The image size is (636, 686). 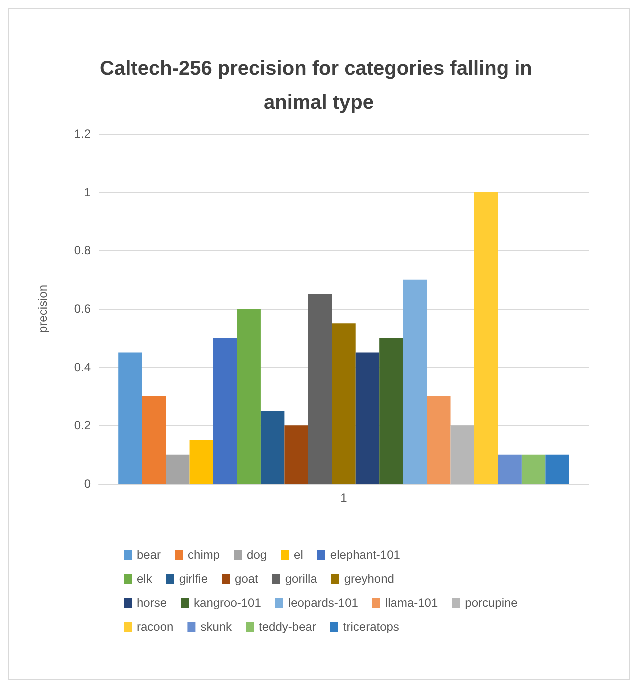 I want to click on legend-label: elk, so click(x=145, y=579).